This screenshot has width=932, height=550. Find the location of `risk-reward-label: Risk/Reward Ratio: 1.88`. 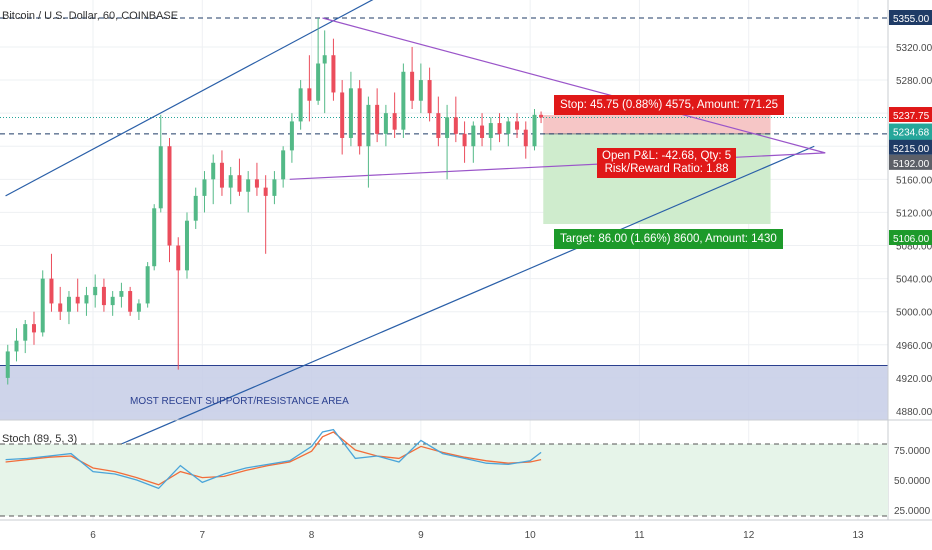

risk-reward-label: Risk/Reward Ratio: 1.88 is located at coordinates (666, 169).